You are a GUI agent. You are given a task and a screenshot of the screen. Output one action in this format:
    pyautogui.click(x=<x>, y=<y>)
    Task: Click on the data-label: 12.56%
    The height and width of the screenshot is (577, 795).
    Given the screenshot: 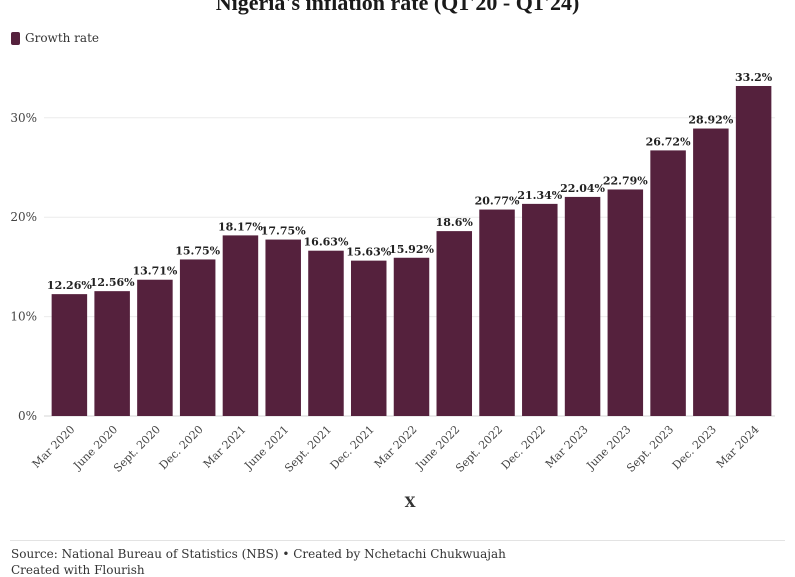 What is the action you would take?
    pyautogui.click(x=112, y=282)
    